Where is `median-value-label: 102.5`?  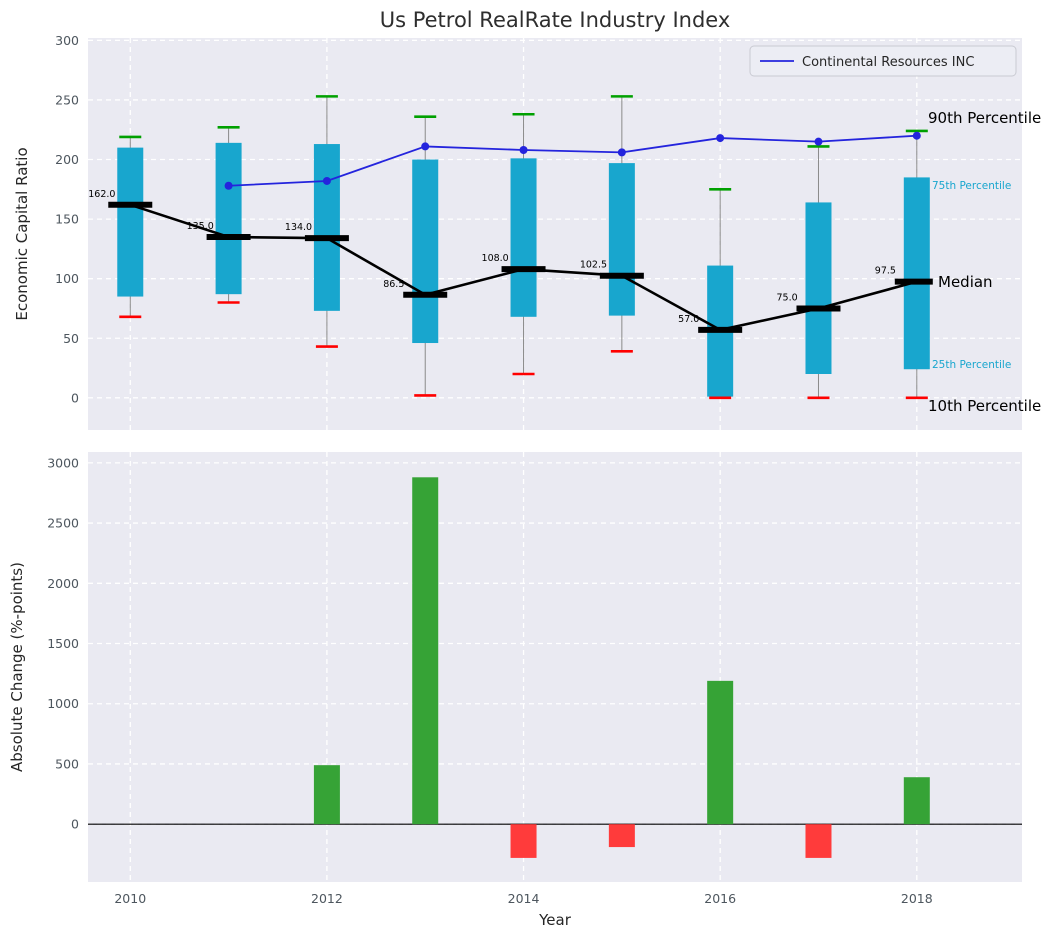 median-value-label: 102.5 is located at coordinates (593, 265).